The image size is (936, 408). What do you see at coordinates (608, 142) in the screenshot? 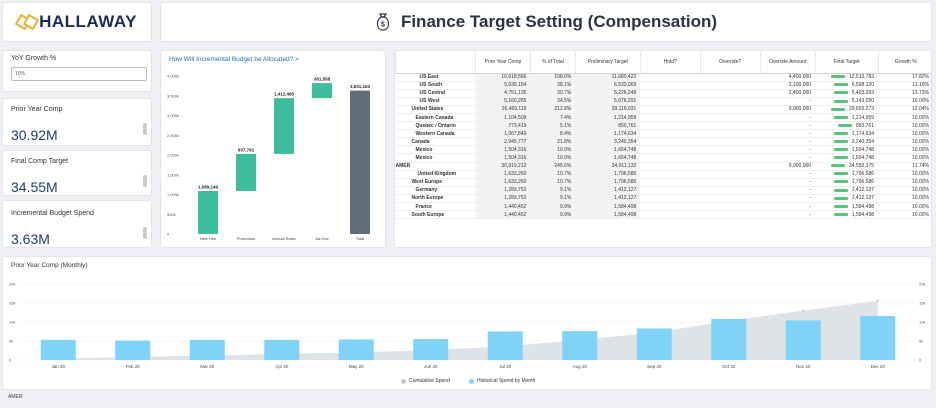
I see `table-cell: 3,240,354` at bounding box center [608, 142].